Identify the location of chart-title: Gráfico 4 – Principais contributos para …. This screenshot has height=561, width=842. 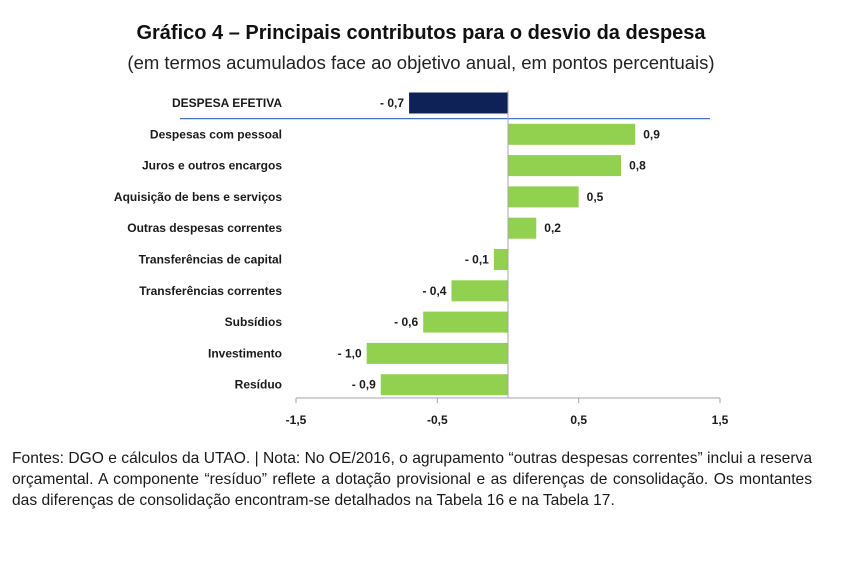
(421, 33).